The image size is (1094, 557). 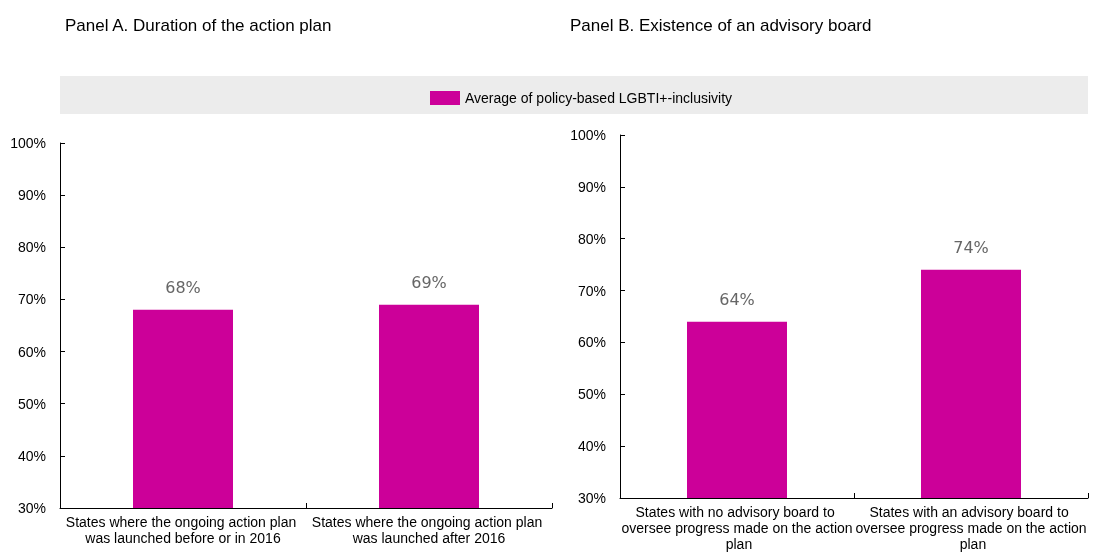 I want to click on x-tick-label: States with an advisory board to oversee progress made on the action plan, so click(x=971, y=528).